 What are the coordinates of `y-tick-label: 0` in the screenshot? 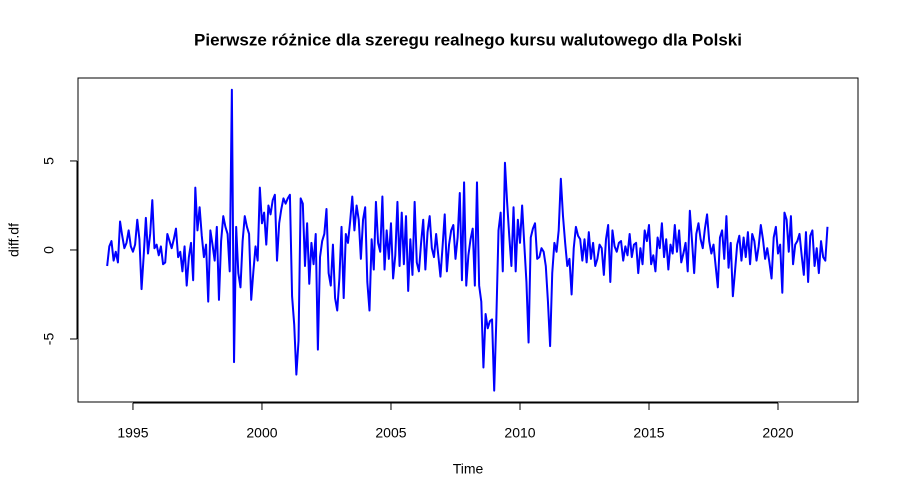 It's located at (49, 250).